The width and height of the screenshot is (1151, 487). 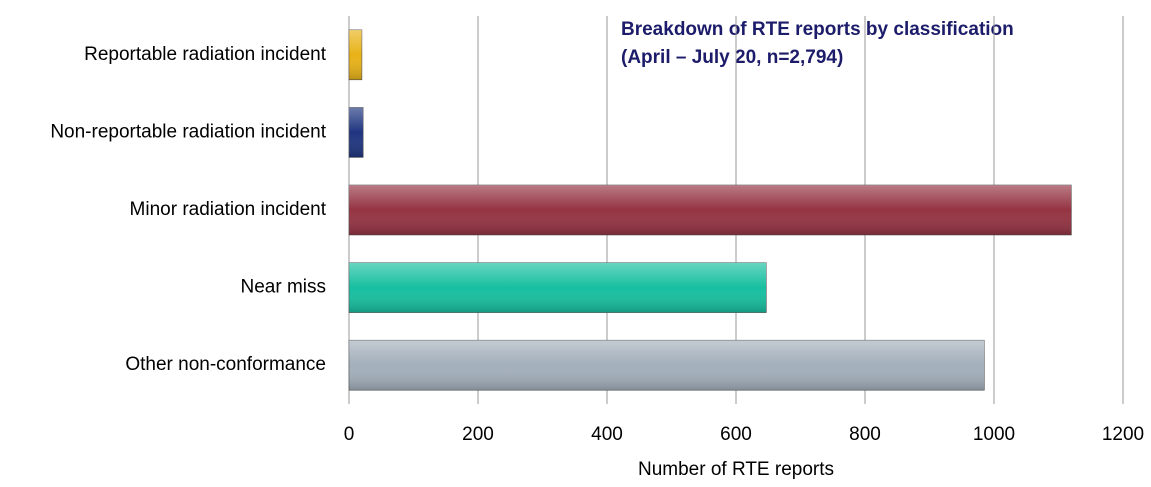 What do you see at coordinates (228, 209) in the screenshot?
I see `y-tick-label: Minor radiation incident` at bounding box center [228, 209].